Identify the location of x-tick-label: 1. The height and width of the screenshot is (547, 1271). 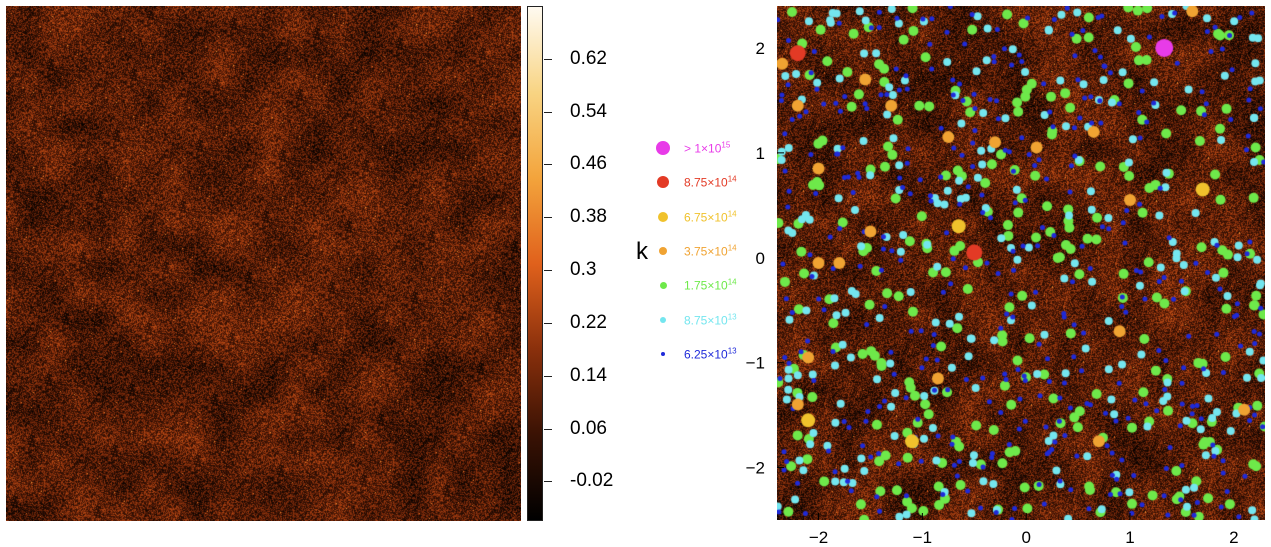
(1129, 537).